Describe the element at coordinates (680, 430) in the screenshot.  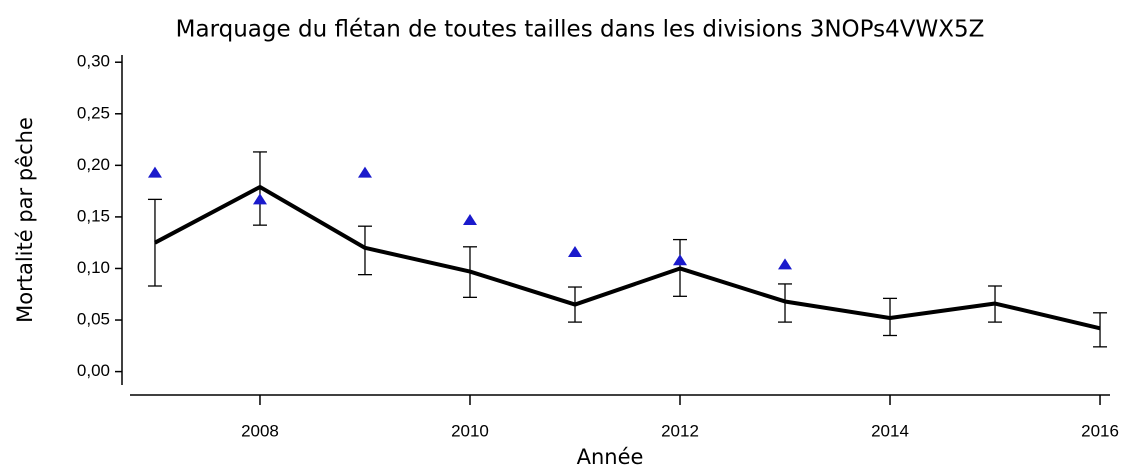
I see `x-tick-label: 2012` at that location.